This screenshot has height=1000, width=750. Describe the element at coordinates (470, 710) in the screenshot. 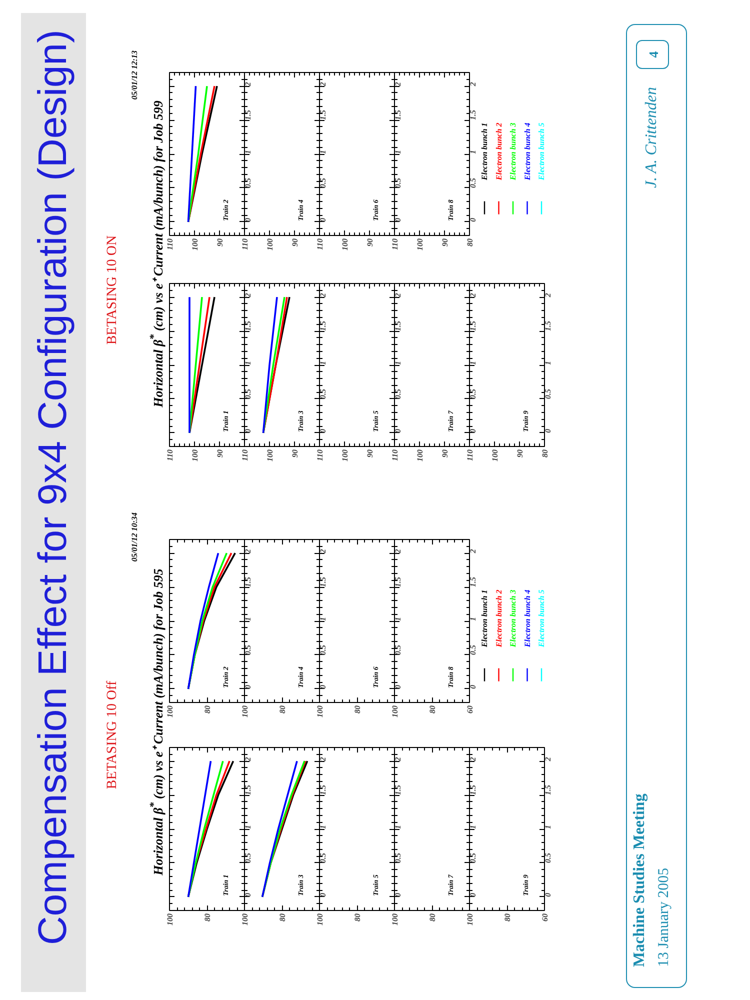

I see `x-tick-label: 60` at that location.